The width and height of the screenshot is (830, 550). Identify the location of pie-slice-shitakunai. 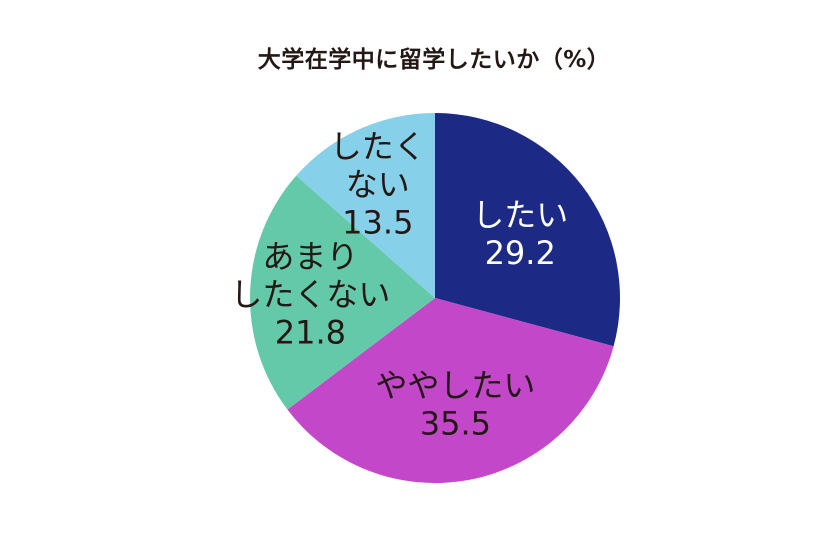
(365, 205).